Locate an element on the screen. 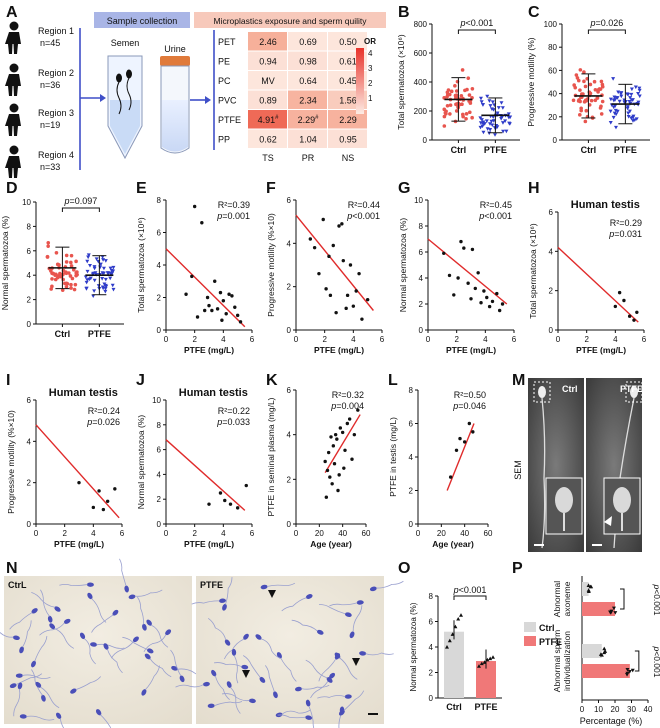  category-label: Abnormal is located at coordinates (557, 599).